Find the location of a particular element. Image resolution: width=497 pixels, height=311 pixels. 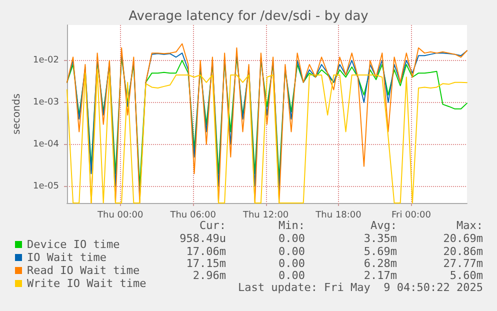

text: 5.69m is located at coordinates (381, 251).